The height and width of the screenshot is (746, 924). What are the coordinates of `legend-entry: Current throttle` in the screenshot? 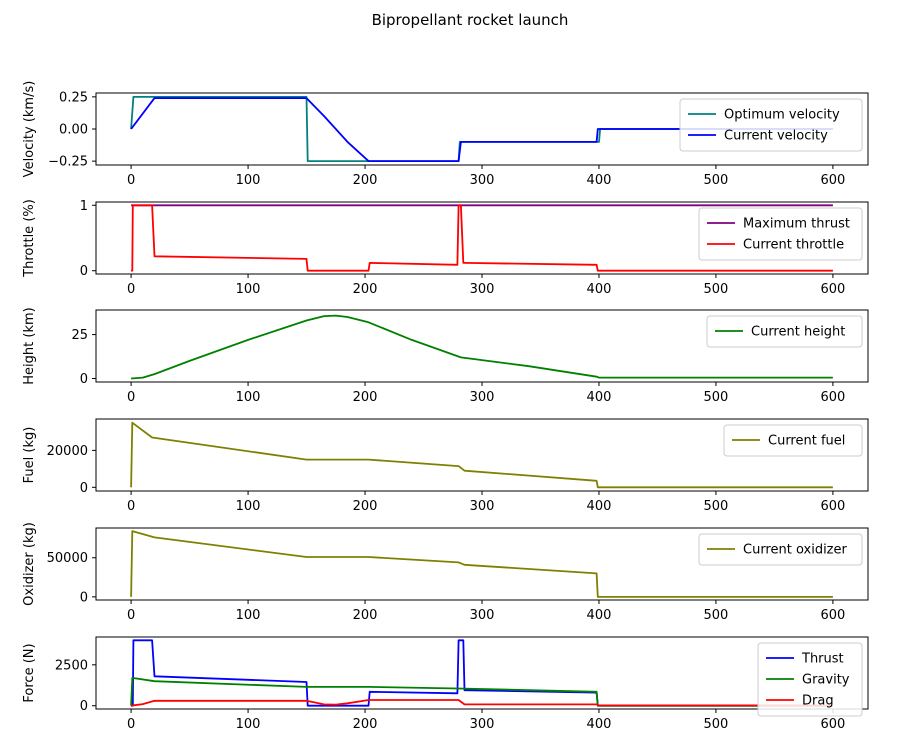 It's located at (793, 245).